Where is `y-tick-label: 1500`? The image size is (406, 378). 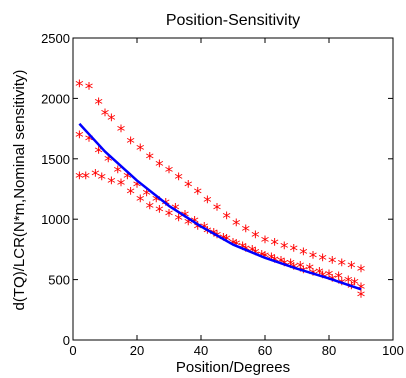 y-tick-label: 1500 is located at coordinates (55, 159).